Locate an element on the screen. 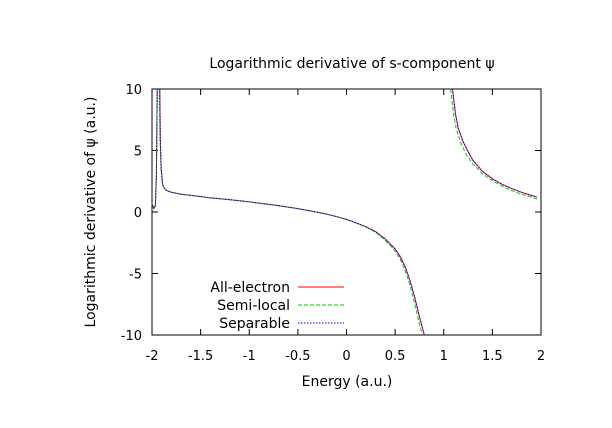 Image resolution: width=612 pixels, height=428 pixels. chart-title: Logarithmic derivative of s-component ψ is located at coordinates (351, 64).